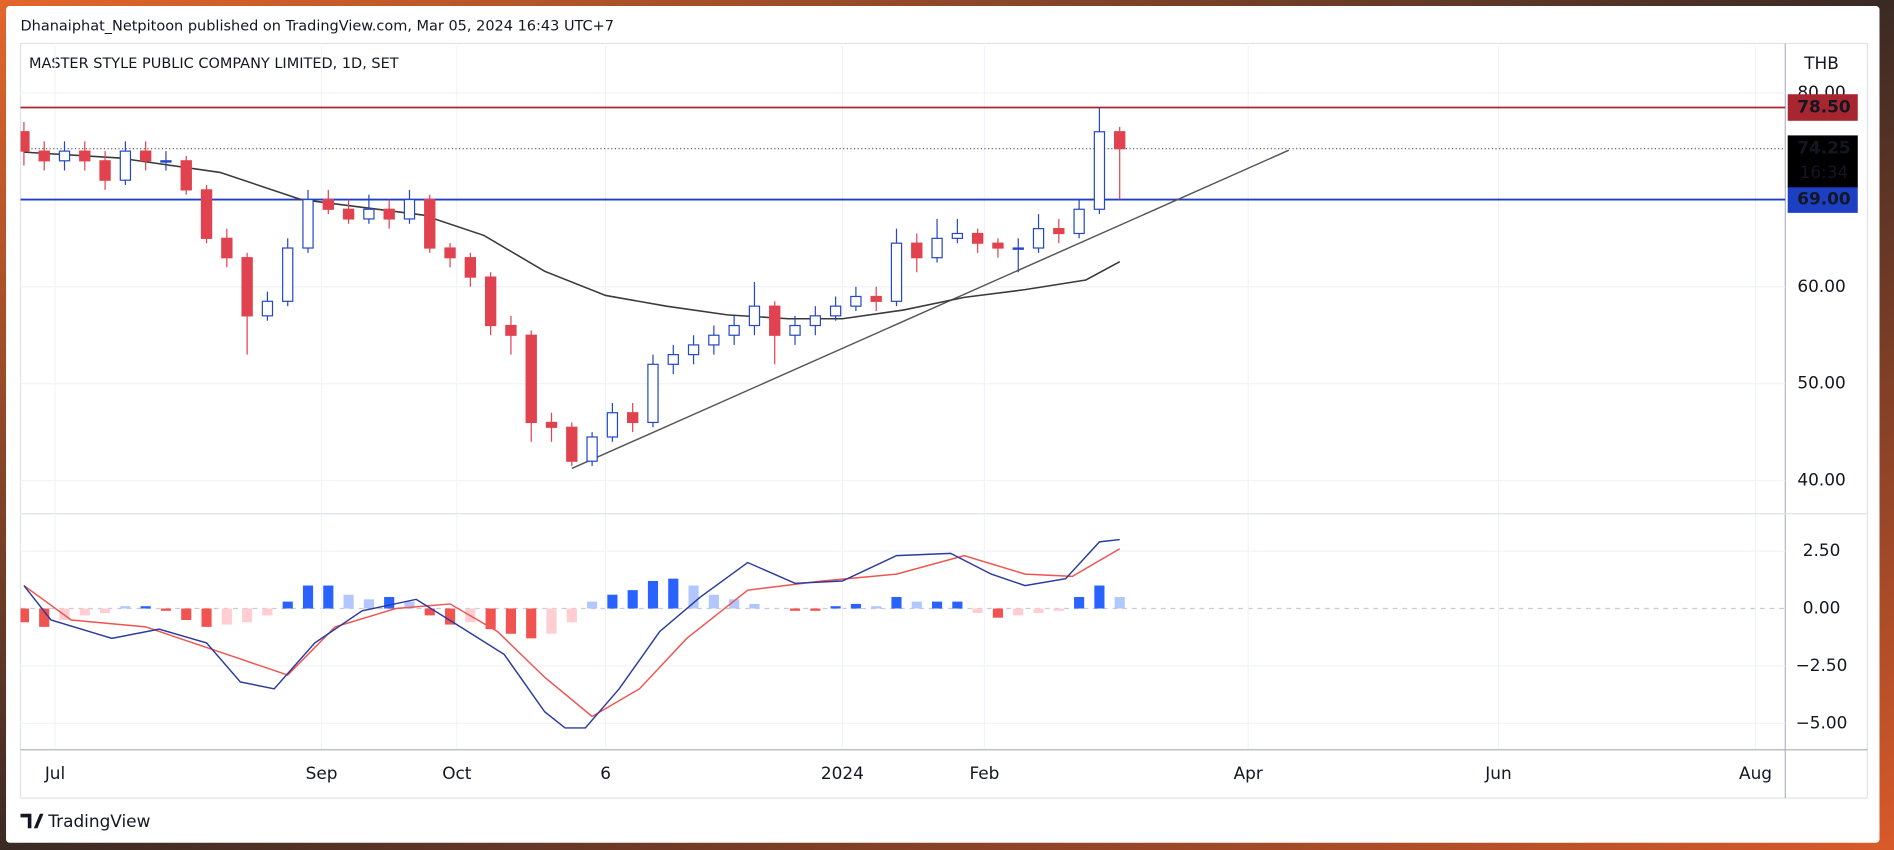 The image size is (1894, 850). I want to click on x-tick-label: Aug, so click(1755, 773).